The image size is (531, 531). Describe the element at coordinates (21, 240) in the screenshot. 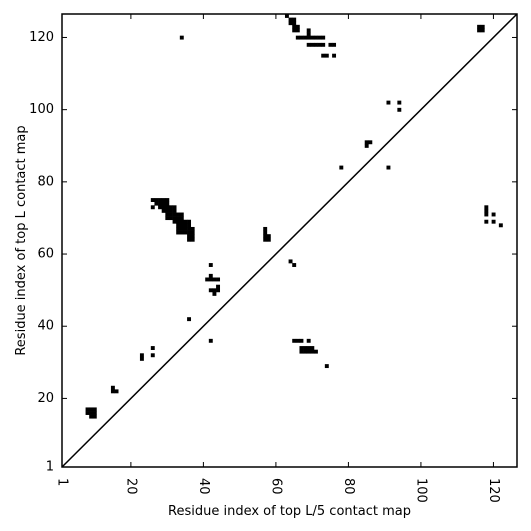

I see `y-axis-label: Residue index of top L contact map` at that location.